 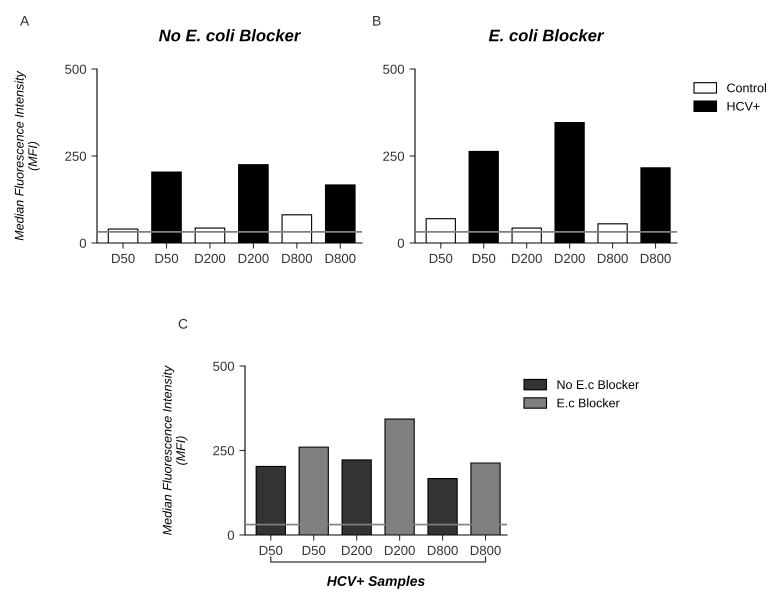 What do you see at coordinates (230, 35) in the screenshot?
I see `chart-title: No E. coli Blocker` at bounding box center [230, 35].